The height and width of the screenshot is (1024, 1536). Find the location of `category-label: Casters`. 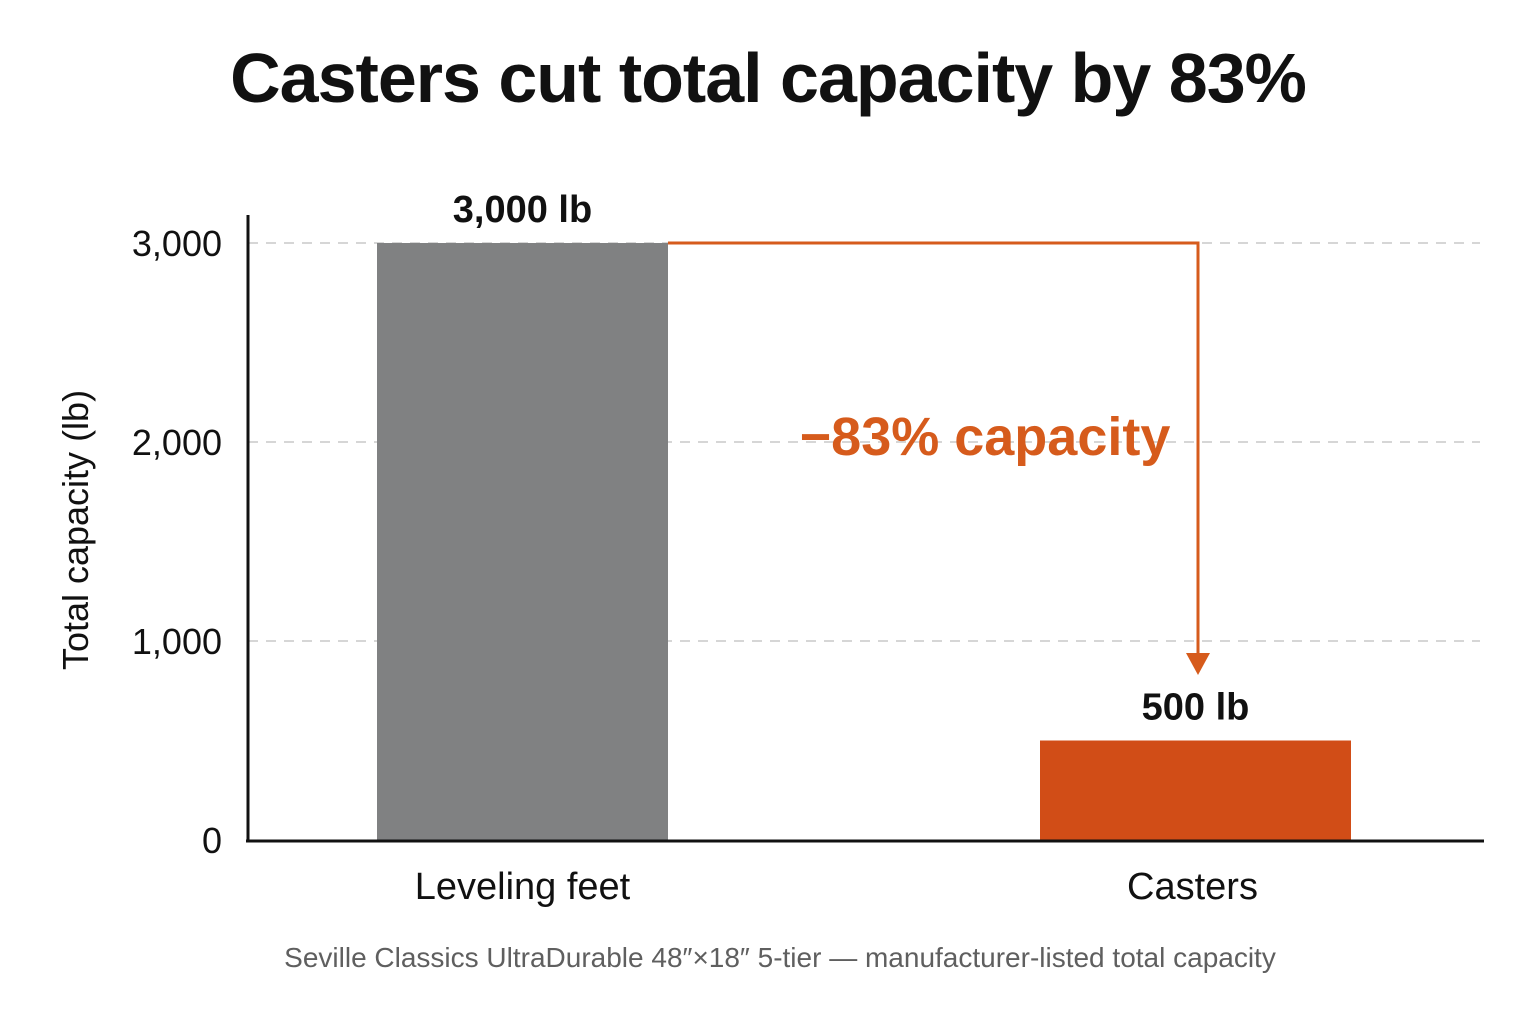

category-label: Casters is located at coordinates (1192, 887).